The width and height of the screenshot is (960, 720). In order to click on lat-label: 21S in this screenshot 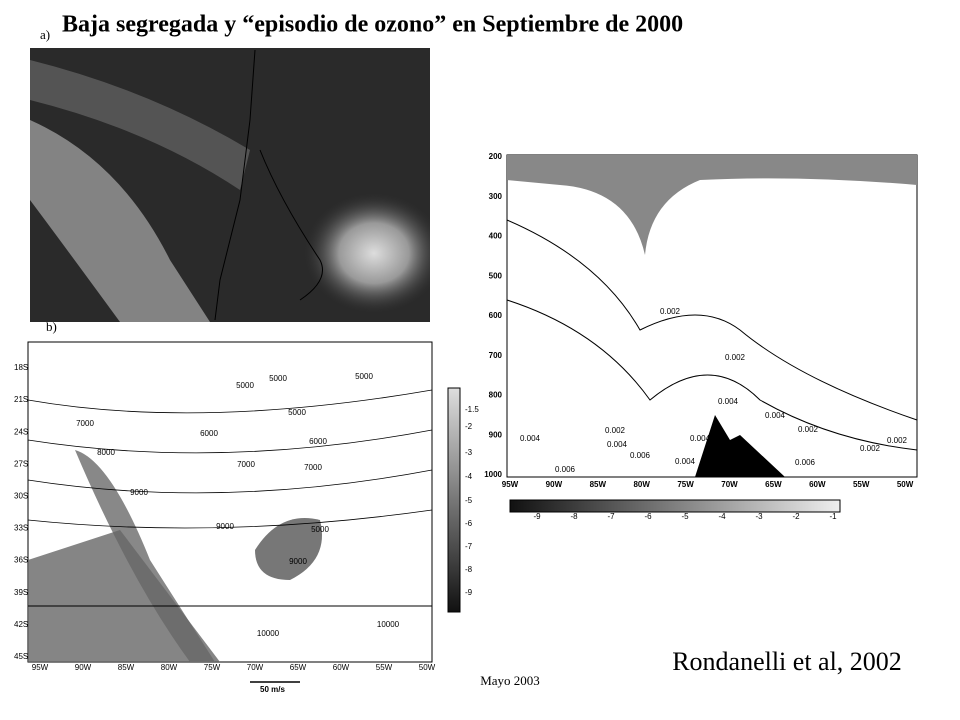, I will do `click(21, 399)`.